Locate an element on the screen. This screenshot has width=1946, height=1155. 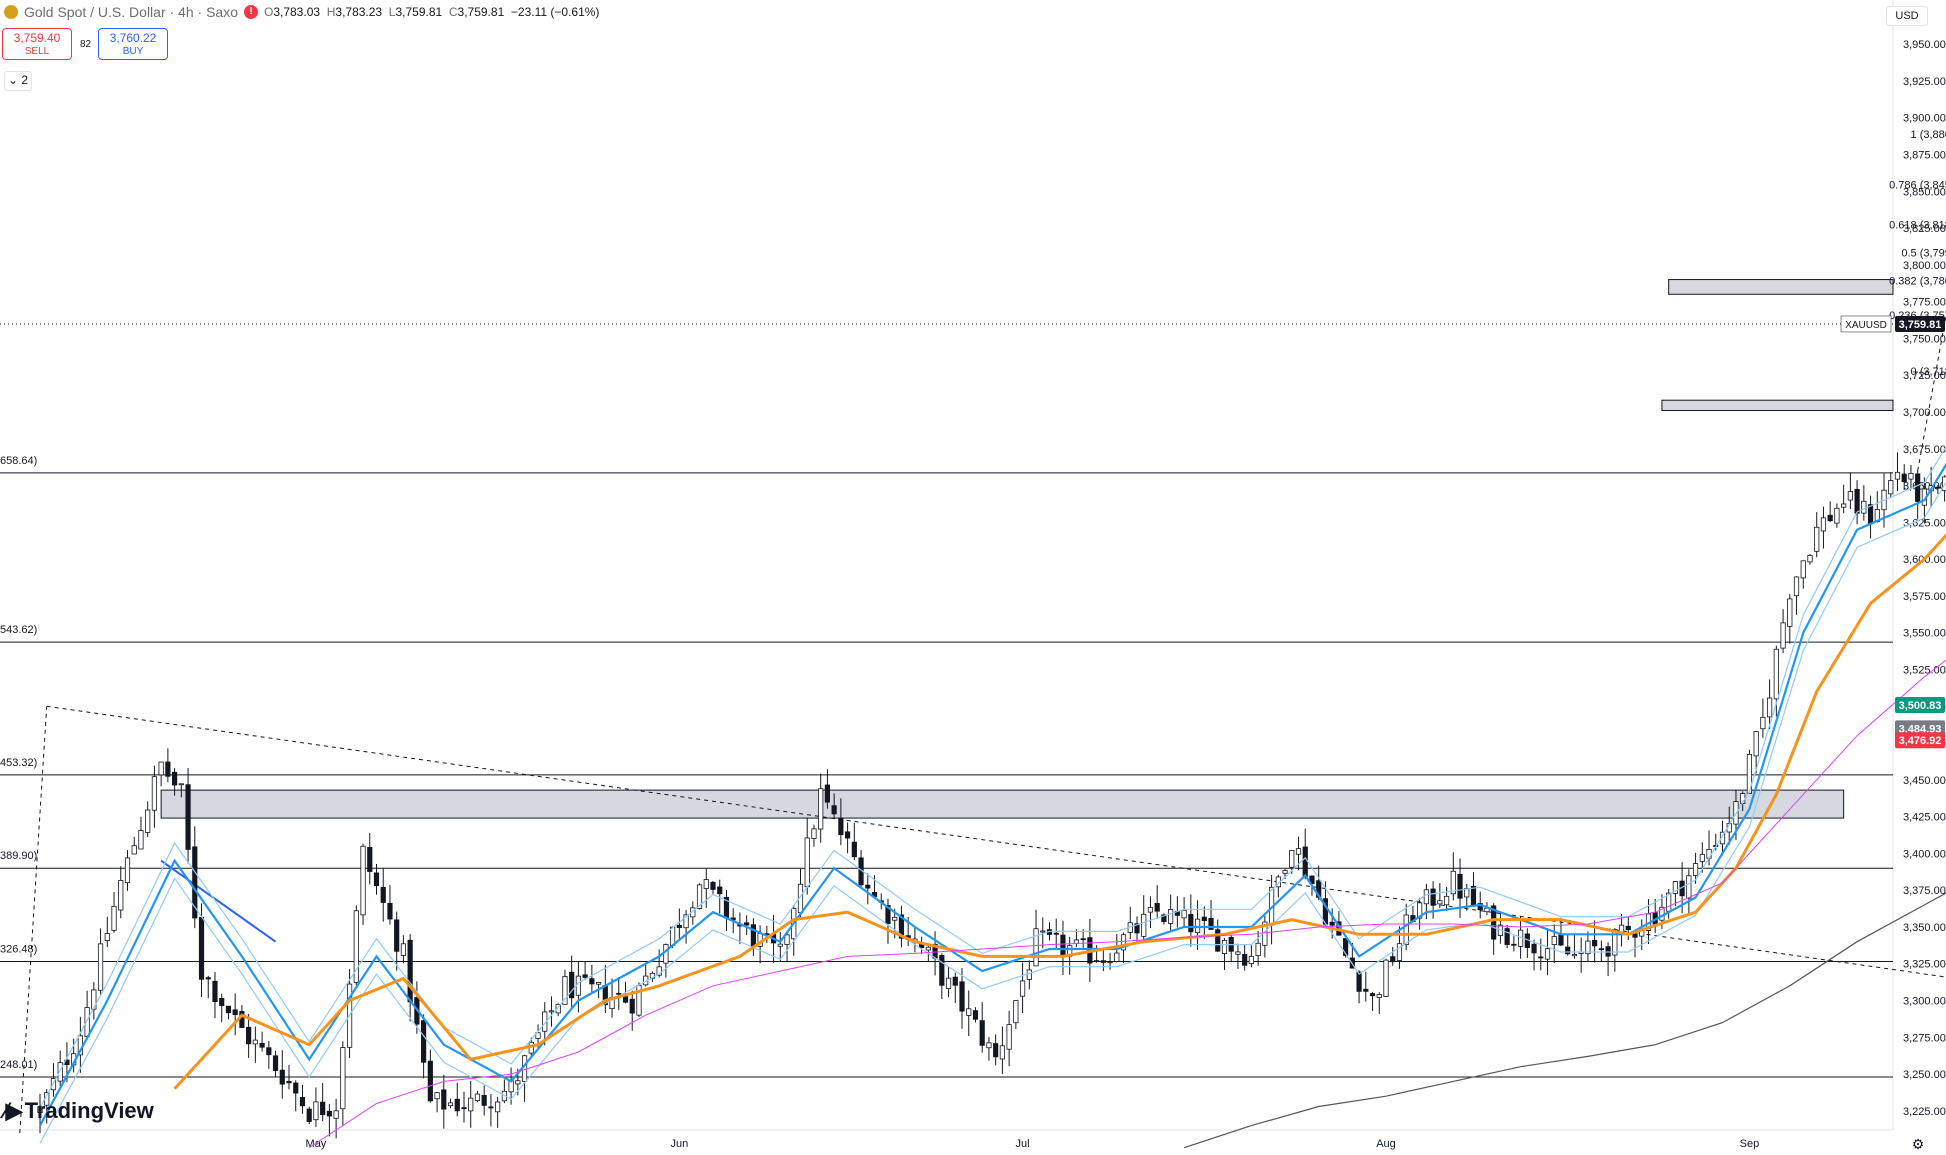
y-tick-label: 3,900.00 is located at coordinates (1924, 119).